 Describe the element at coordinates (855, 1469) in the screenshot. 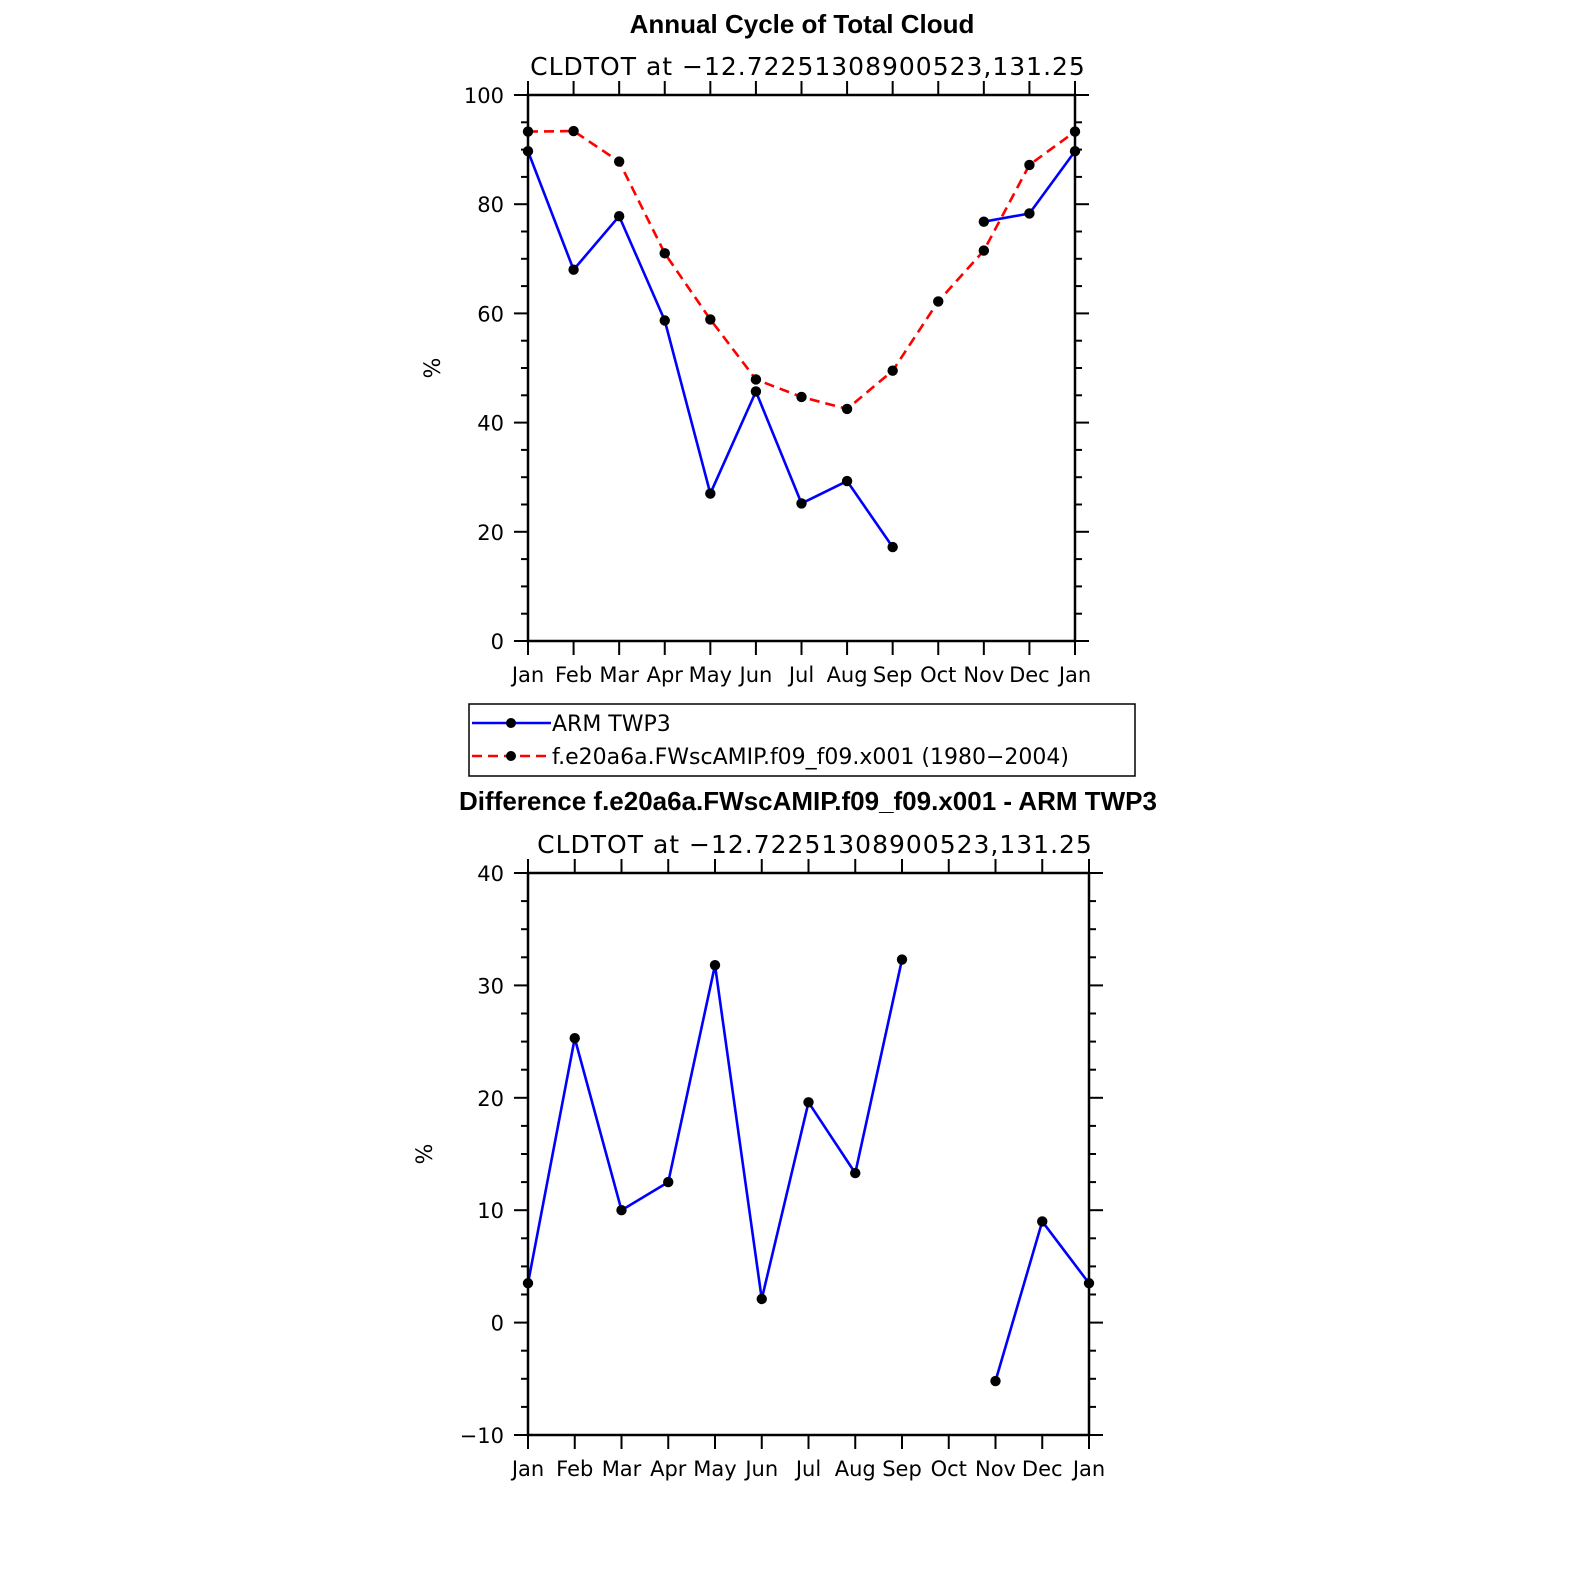

I see `p2-xtick-label: Aug` at that location.